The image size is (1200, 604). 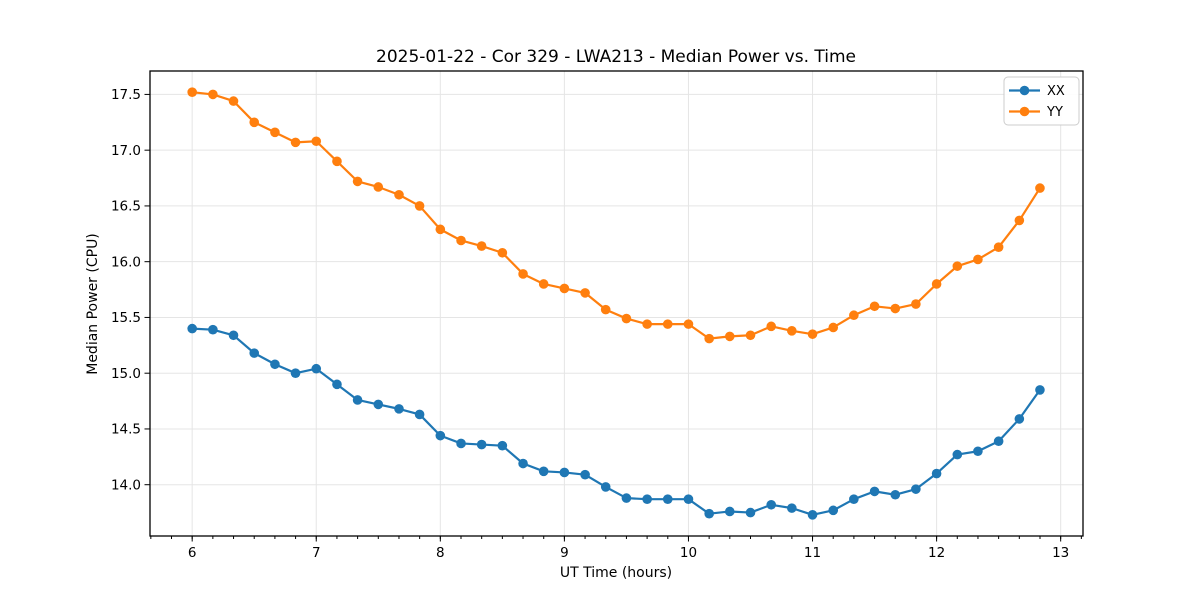 I want to click on legend-marker-sample, so click(x=1024, y=111).